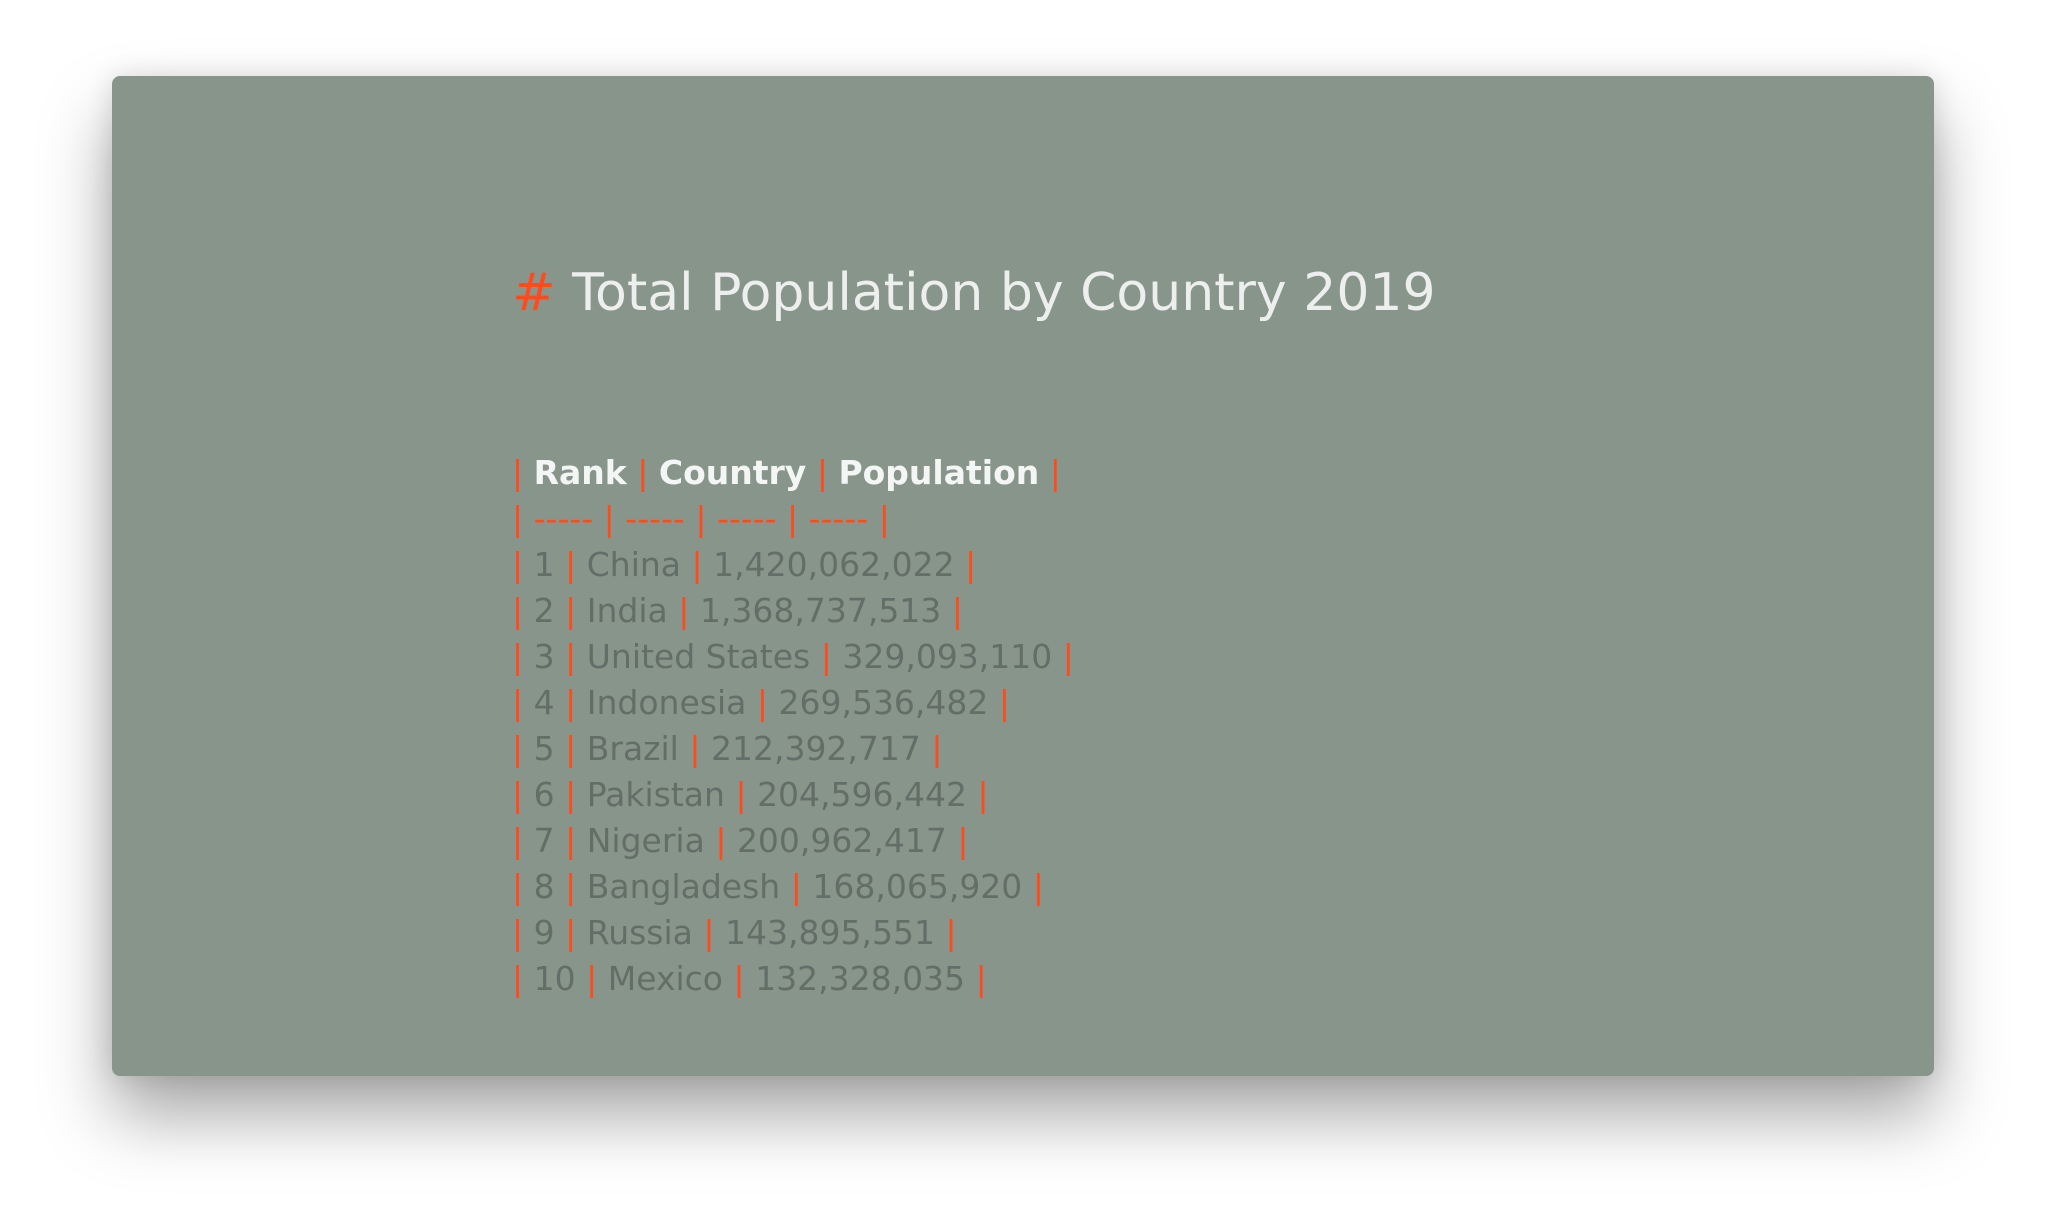  Describe the element at coordinates (645, 840) in the screenshot. I see `country-cell: Nigeria` at that location.